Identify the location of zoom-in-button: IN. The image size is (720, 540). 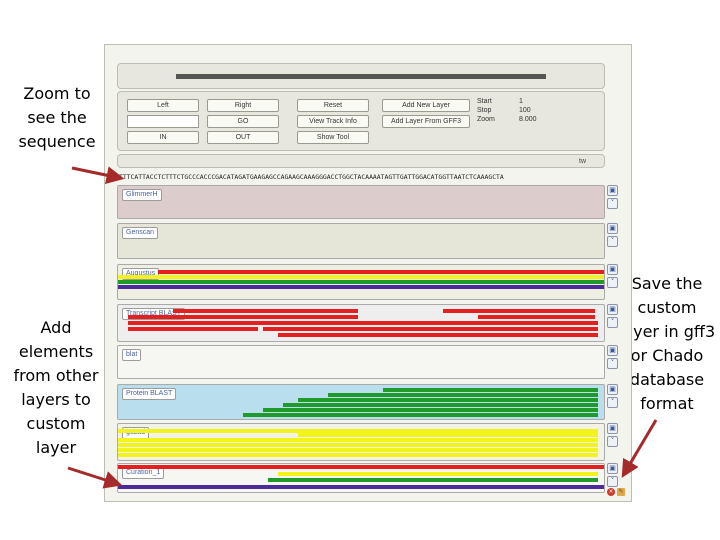
(163, 137).